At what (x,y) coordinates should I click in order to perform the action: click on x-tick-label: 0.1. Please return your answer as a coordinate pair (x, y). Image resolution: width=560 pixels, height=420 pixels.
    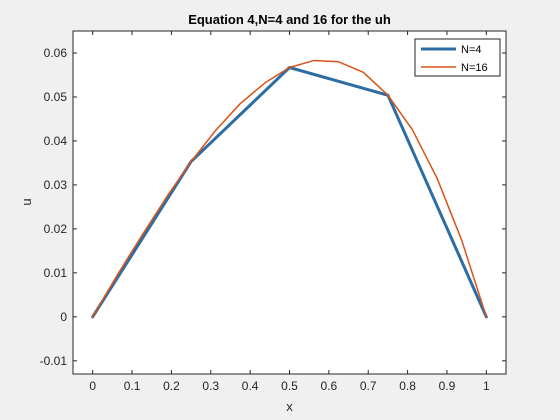
    Looking at the image, I should click on (132, 386).